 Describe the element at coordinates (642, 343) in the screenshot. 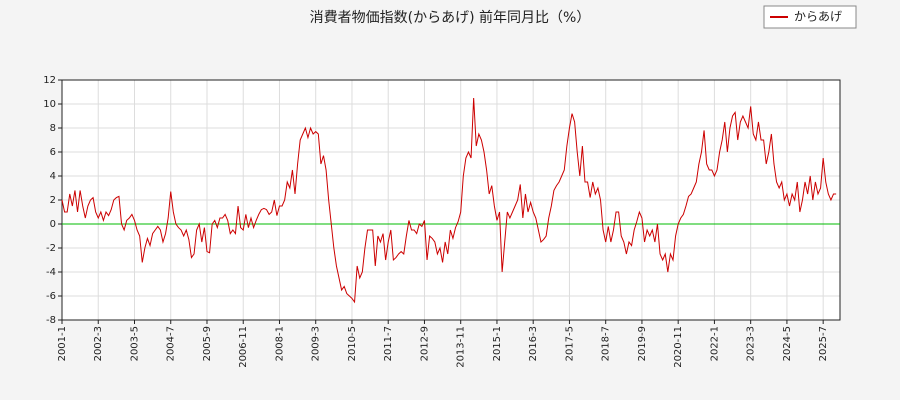

I see `x-tick-label: 2019-9` at that location.